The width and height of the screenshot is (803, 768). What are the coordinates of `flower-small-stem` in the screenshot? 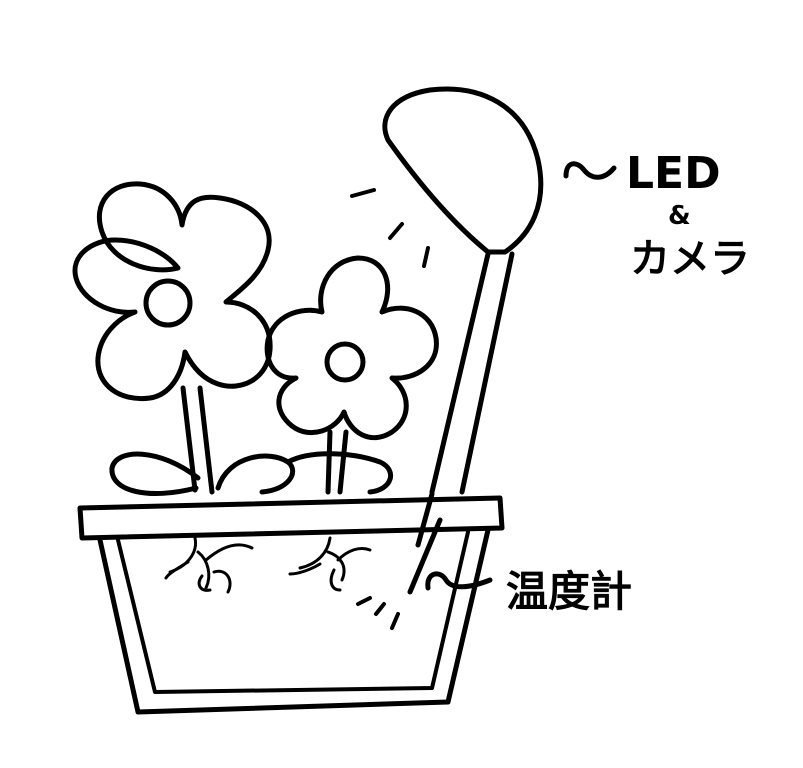 It's located at (337, 462).